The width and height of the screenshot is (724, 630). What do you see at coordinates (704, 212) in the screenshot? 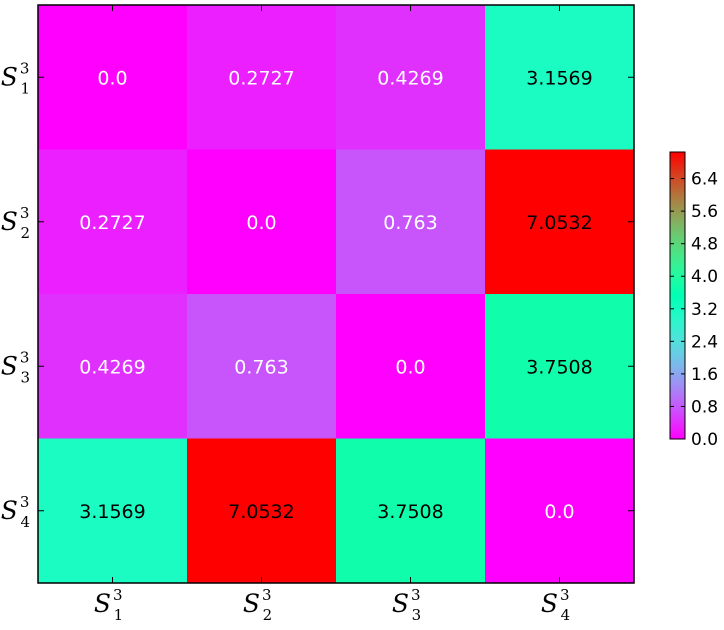
I see `colorbar-tick-label-8: 5.6` at bounding box center [704, 212].